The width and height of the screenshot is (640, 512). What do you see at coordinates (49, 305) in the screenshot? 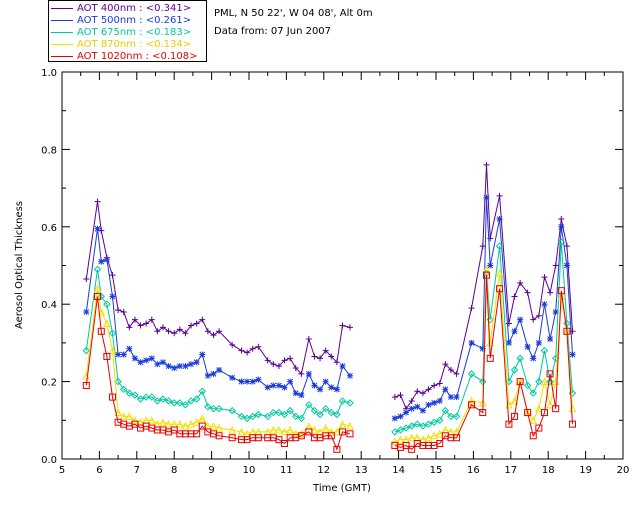
I see `y-tick-label: 0.4` at bounding box center [49, 305].